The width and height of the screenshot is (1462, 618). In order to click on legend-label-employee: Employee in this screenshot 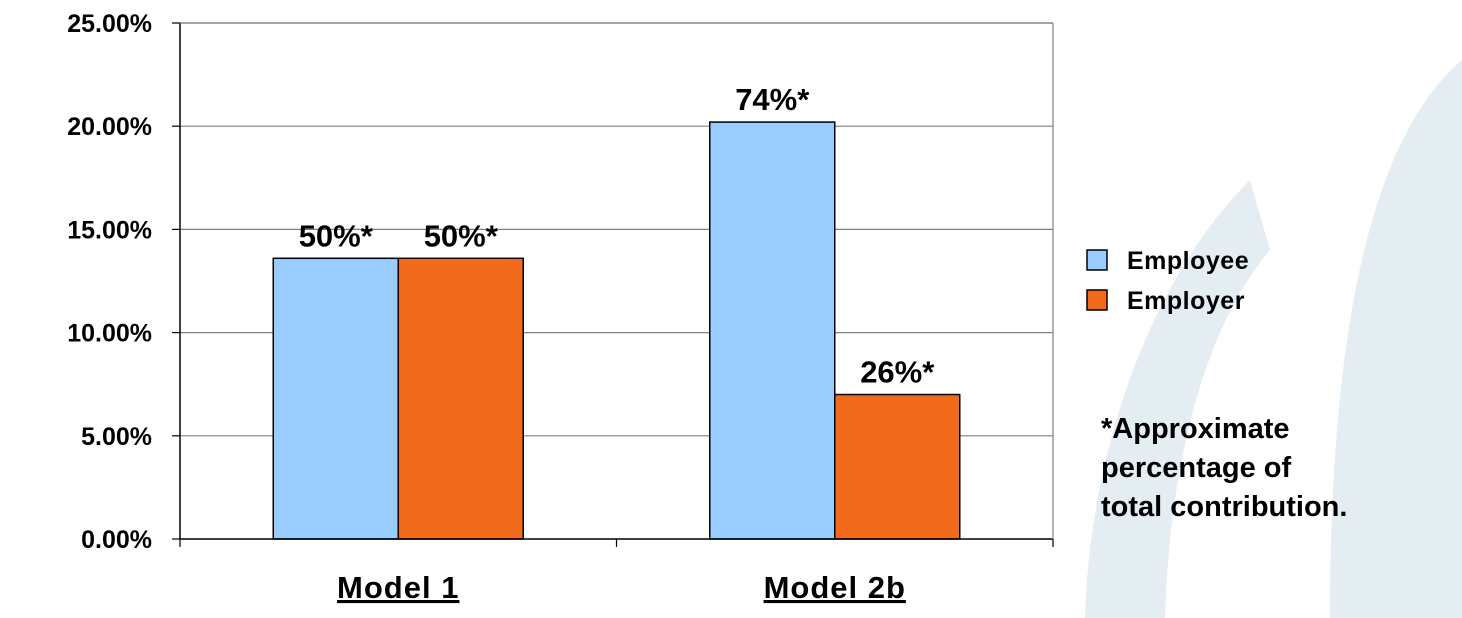, I will do `click(1188, 261)`.